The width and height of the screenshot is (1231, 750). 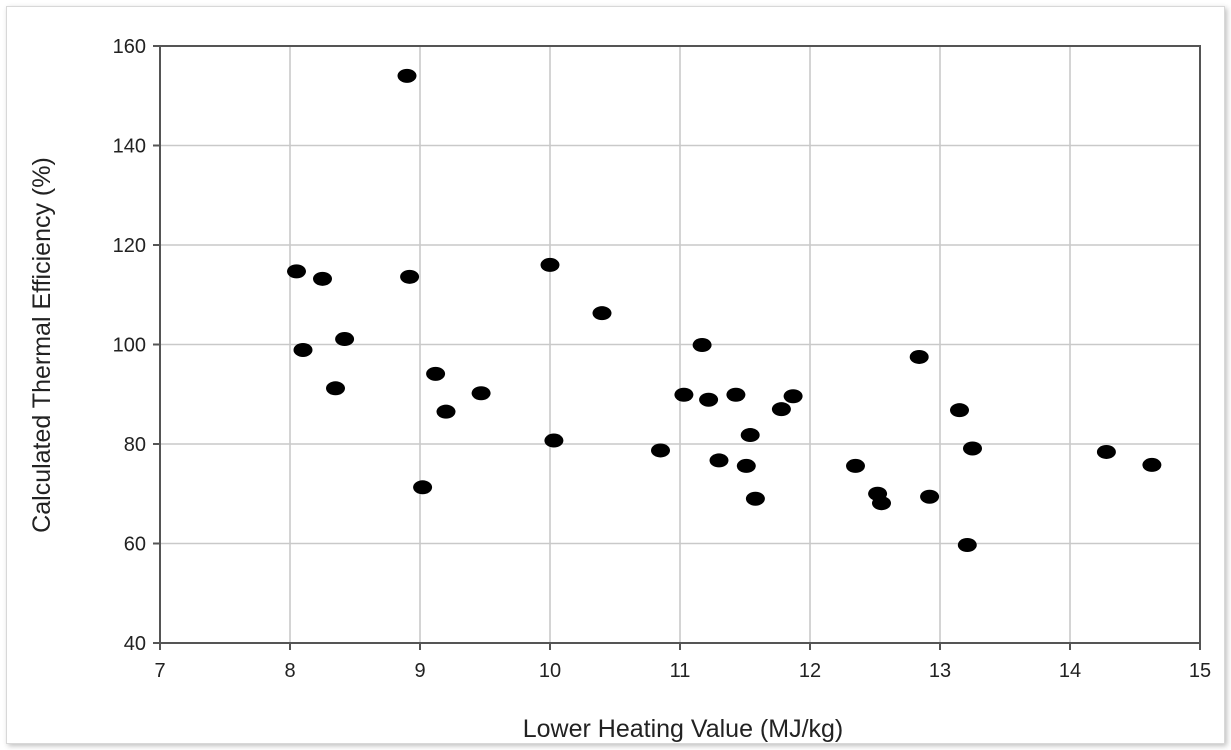 I want to click on x-axis-title: Lower Heating Value (MJ/kg), so click(x=683, y=729).